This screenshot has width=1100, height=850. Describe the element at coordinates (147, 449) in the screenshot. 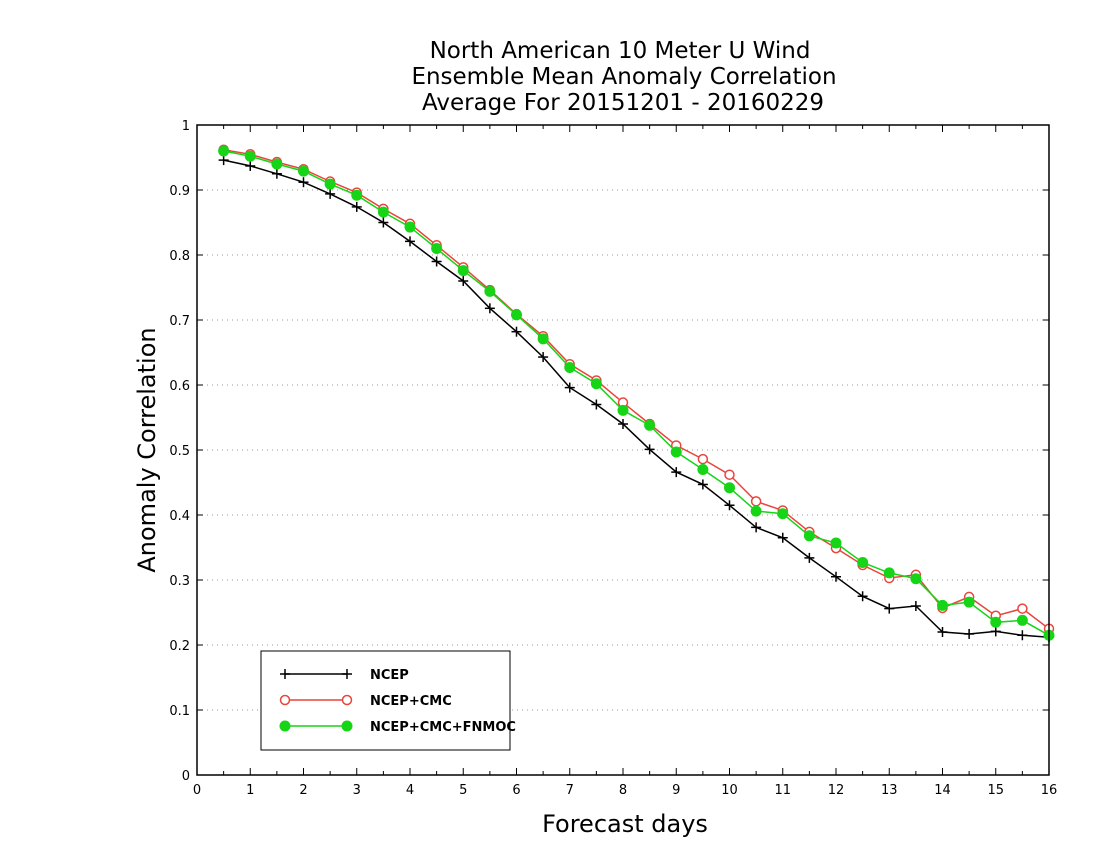

I see `y-axis-label: Anomaly Correlation` at that location.